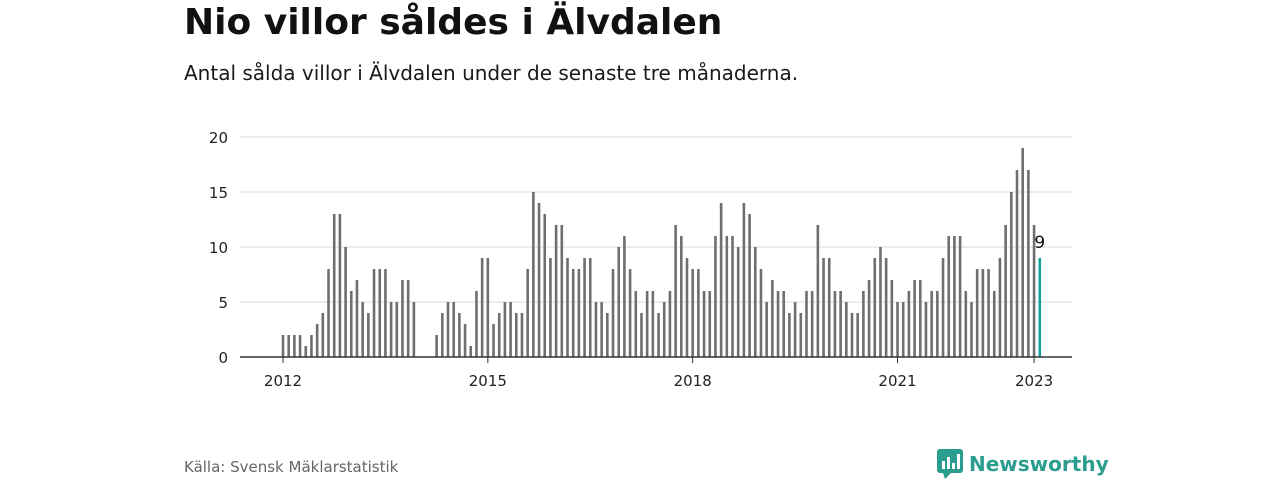 The image size is (1280, 480). Describe the element at coordinates (283, 381) in the screenshot. I see `x-tick-label: 2012` at that location.